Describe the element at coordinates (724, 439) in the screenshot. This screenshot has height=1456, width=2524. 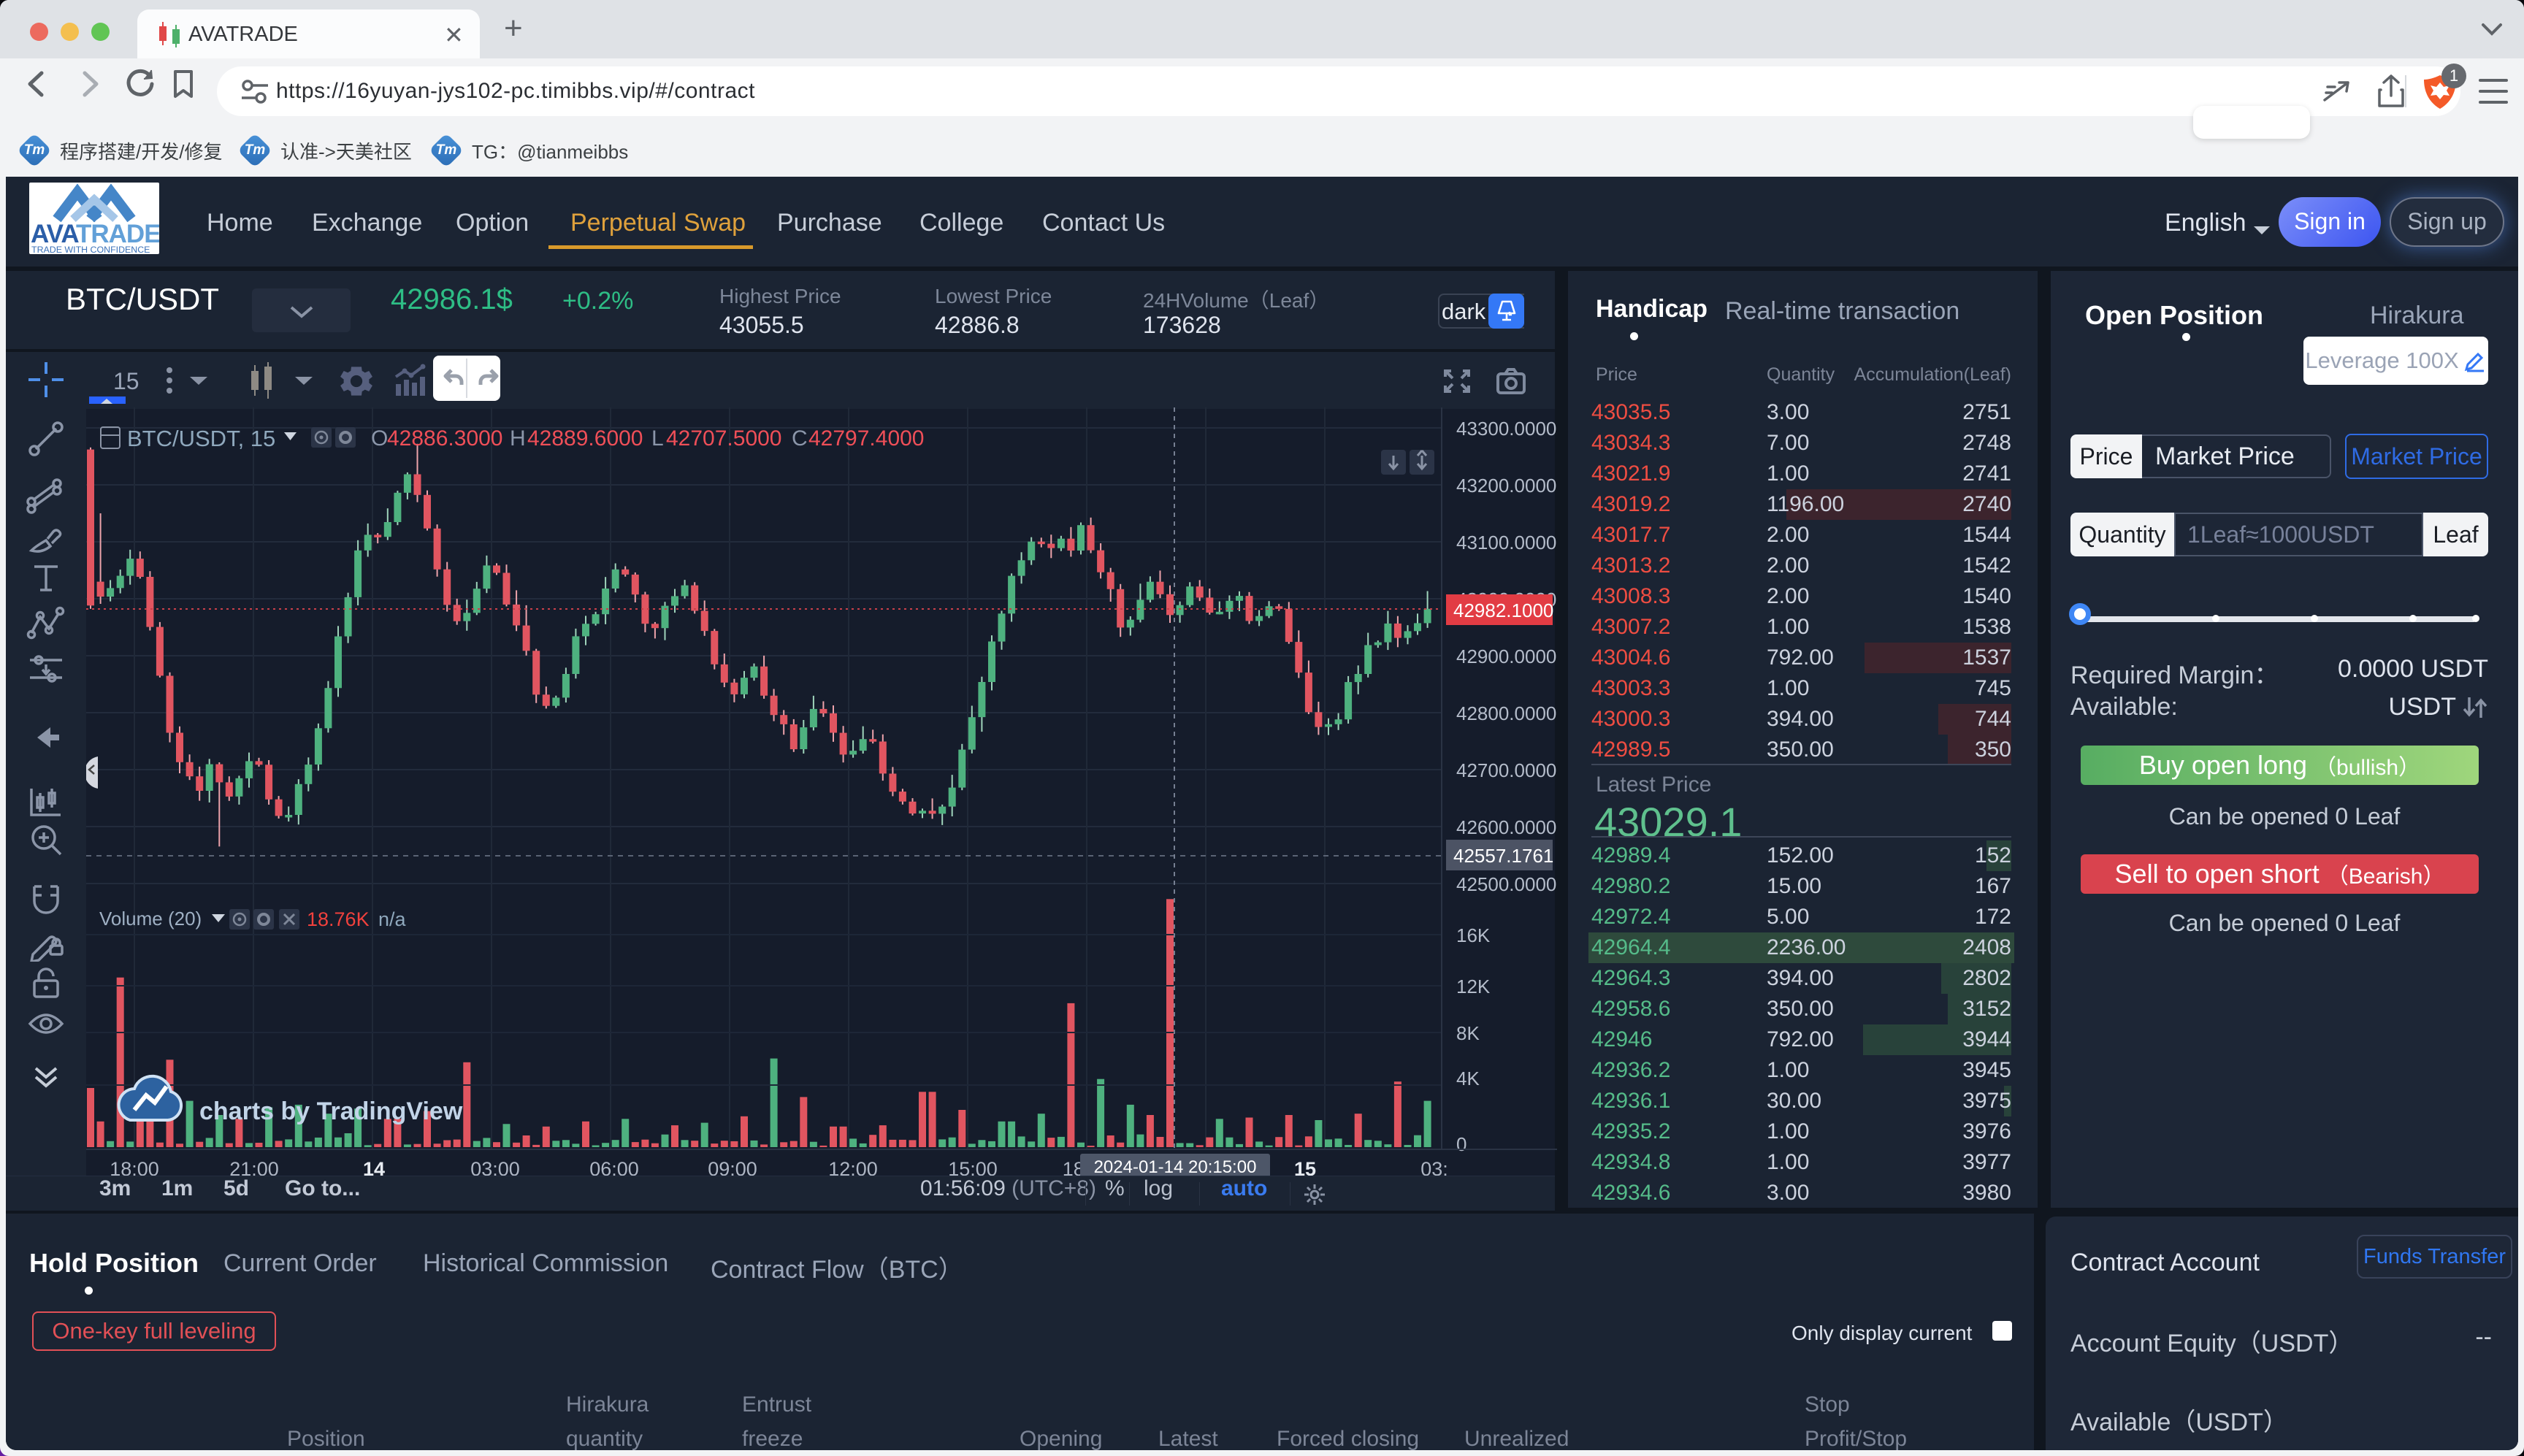
I see `svg-text: 42707.5000` at that location.